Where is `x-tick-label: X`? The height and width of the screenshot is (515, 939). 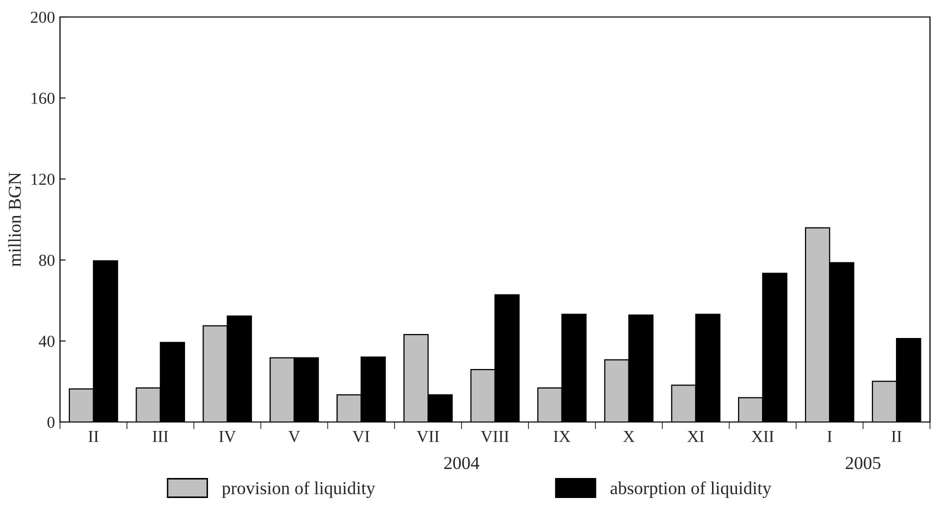 x-tick-label: X is located at coordinates (629, 436).